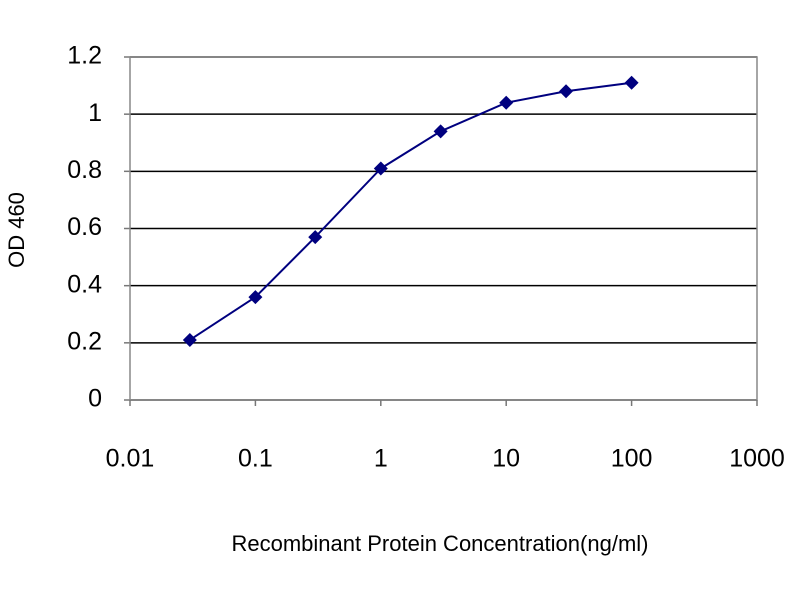 The height and width of the screenshot is (600, 800). Describe the element at coordinates (757, 459) in the screenshot. I see `x-tick-label: 1000` at that location.